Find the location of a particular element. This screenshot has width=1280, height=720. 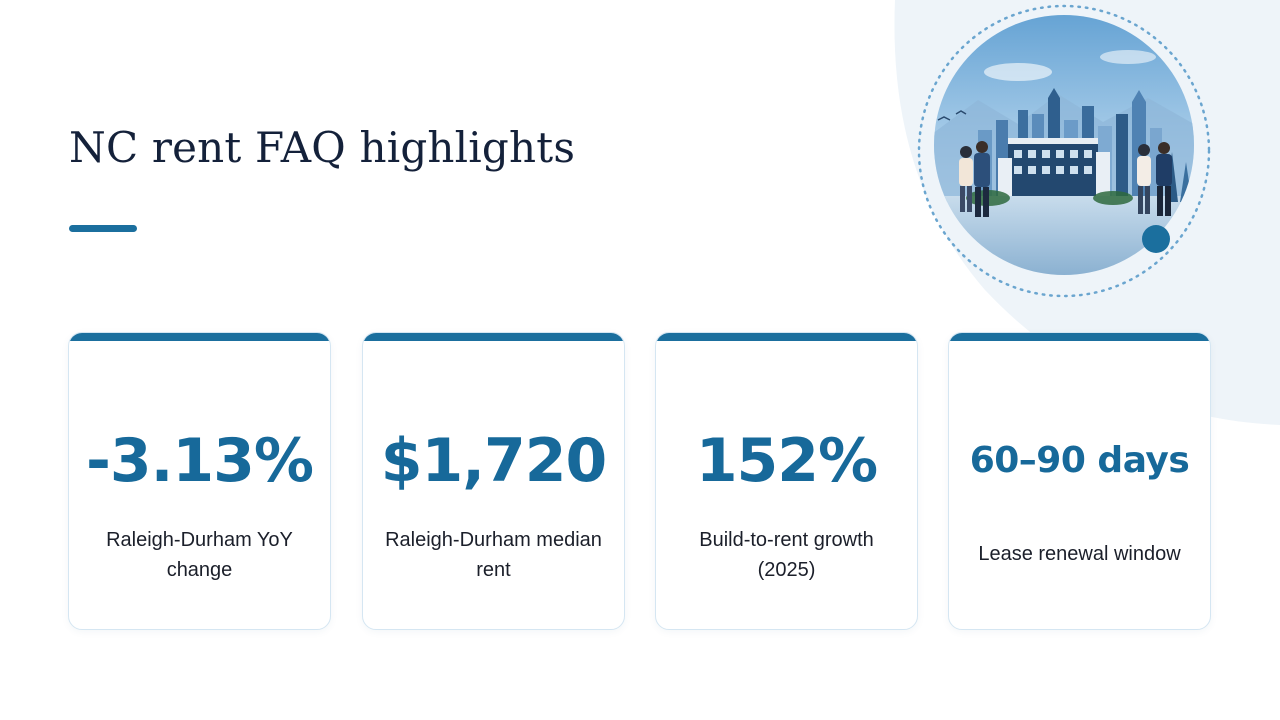

title-underline is located at coordinates (103, 228).